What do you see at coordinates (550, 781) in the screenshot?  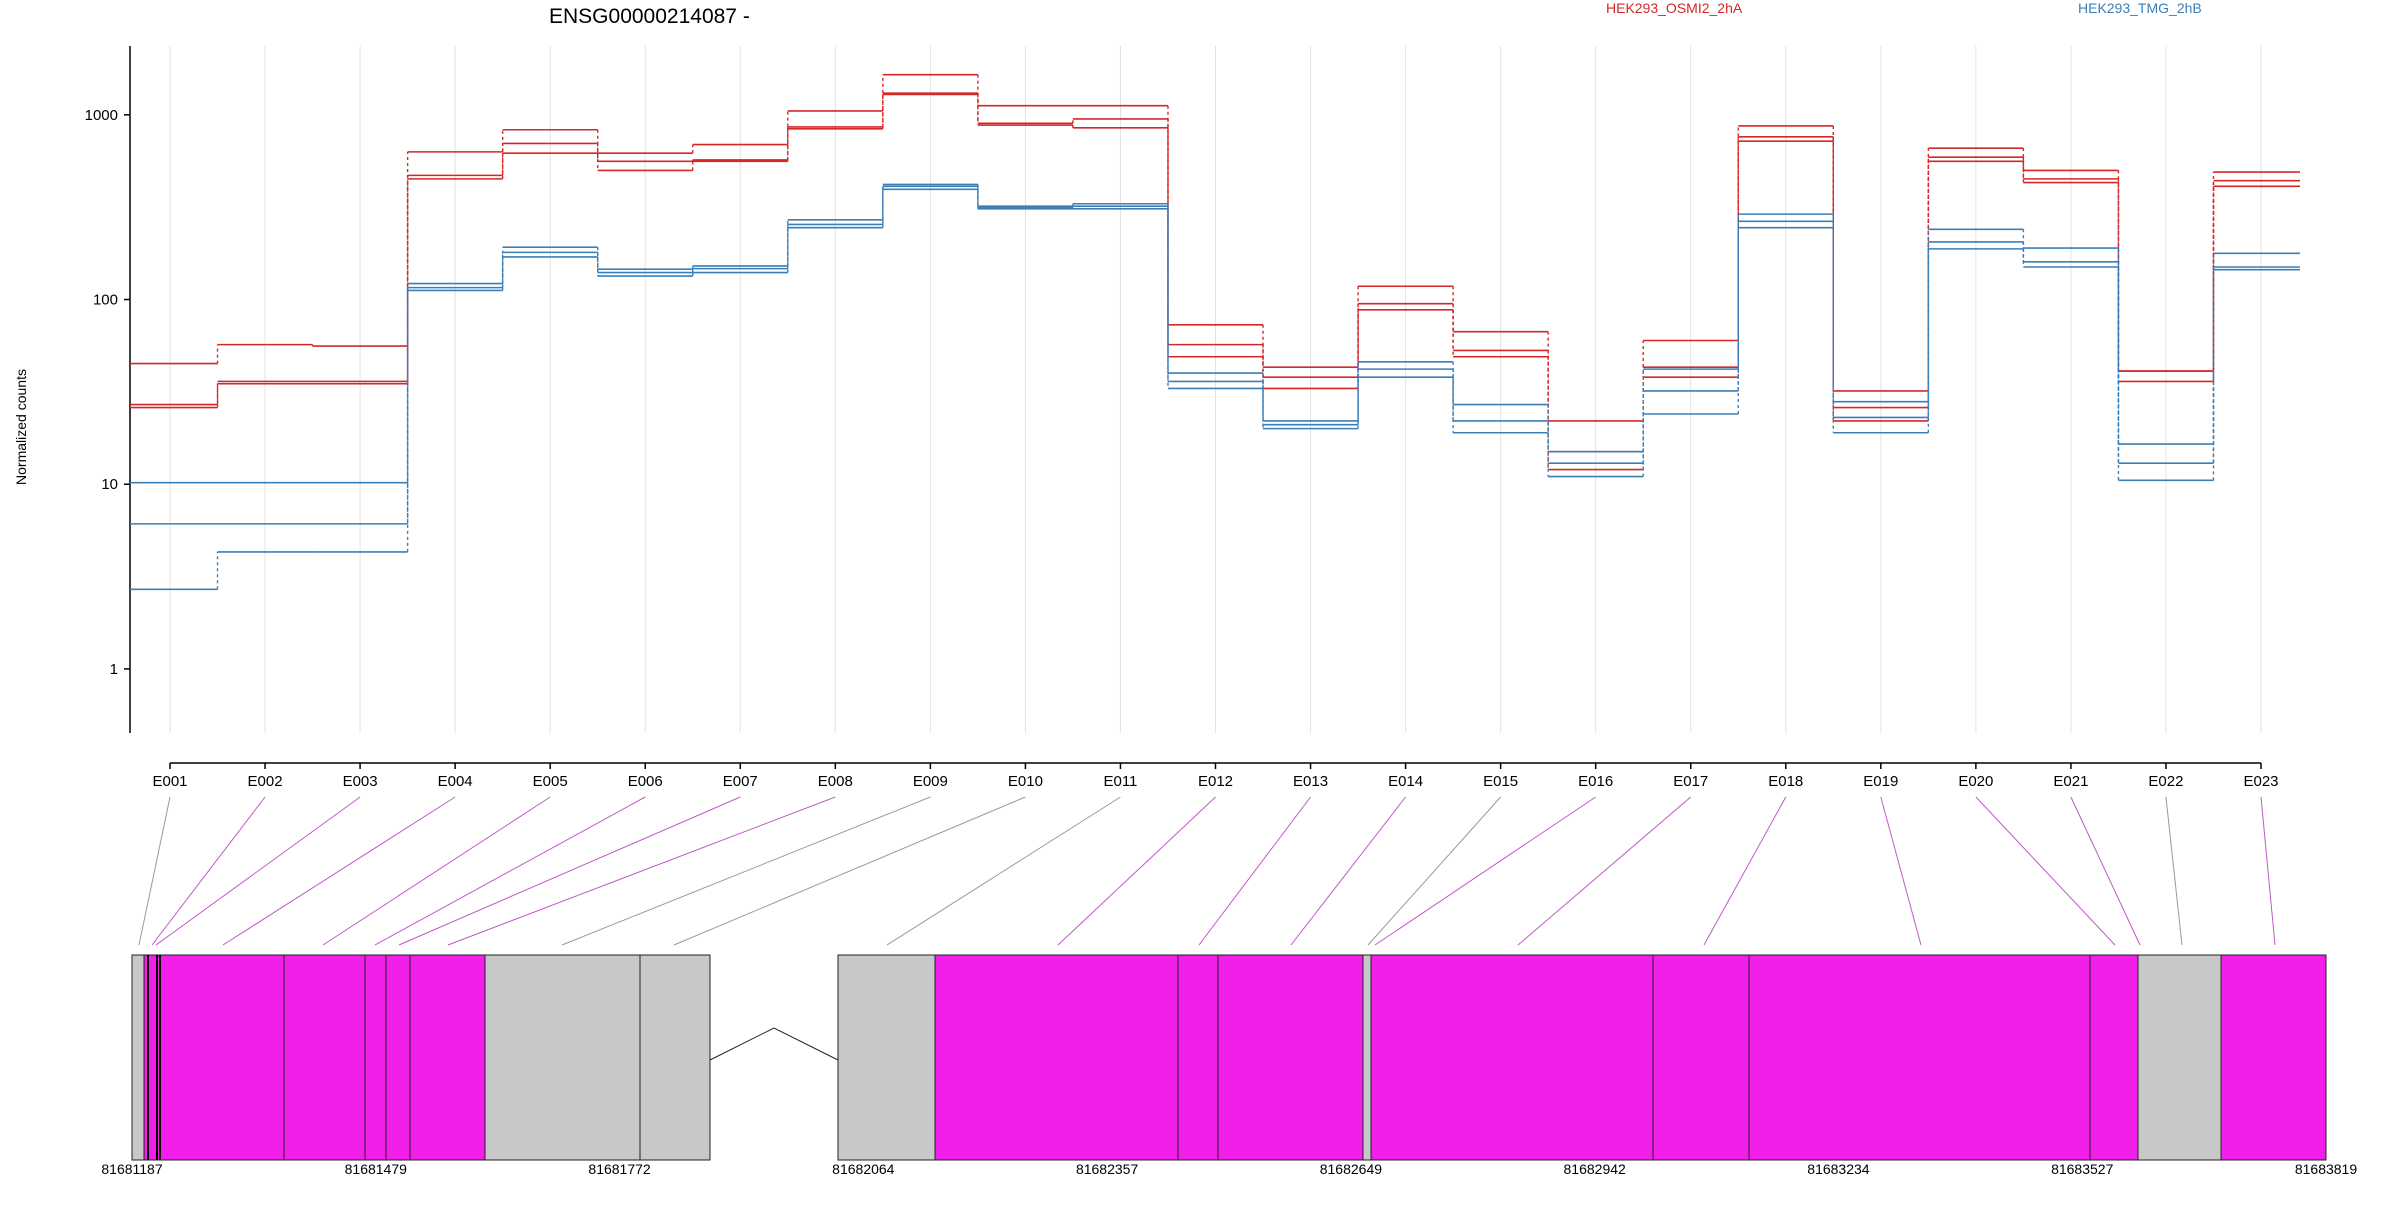 I see `x-tick-label: E005` at bounding box center [550, 781].